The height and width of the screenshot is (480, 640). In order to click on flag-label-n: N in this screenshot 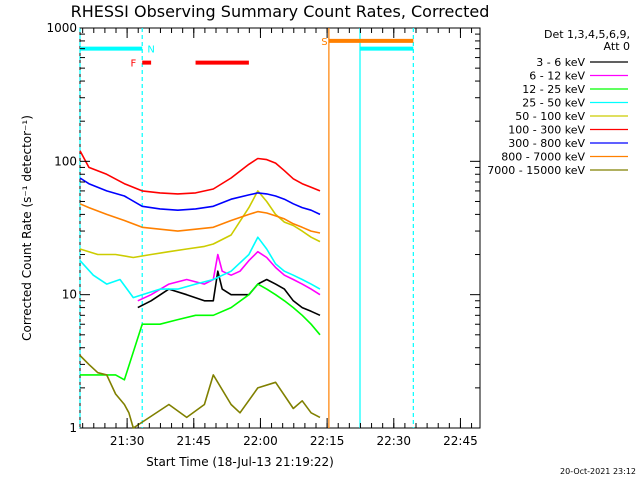, I will do `click(150, 50)`.